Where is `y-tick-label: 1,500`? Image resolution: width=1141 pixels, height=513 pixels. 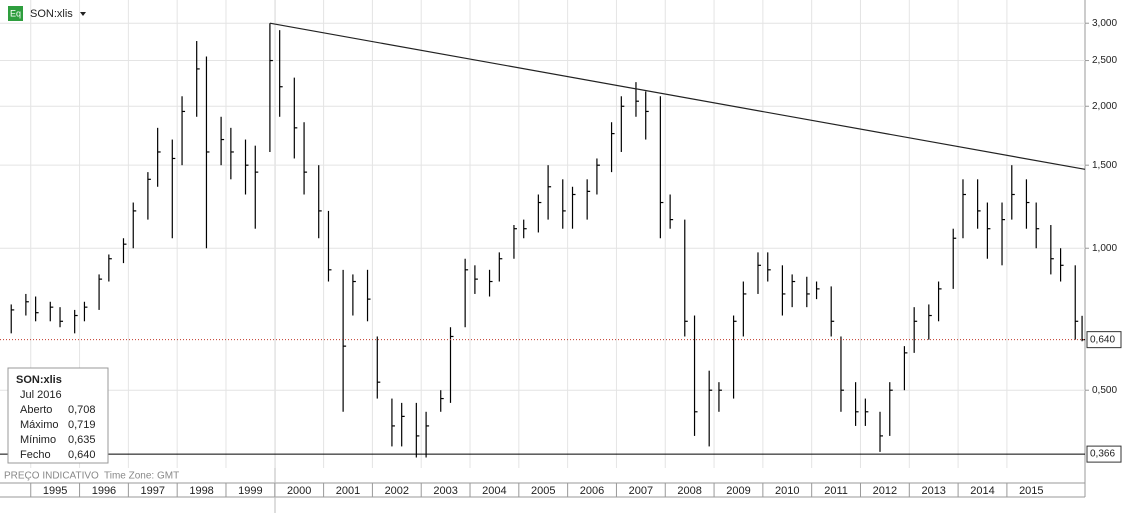
y-tick-label: 1,500 is located at coordinates (1104, 165).